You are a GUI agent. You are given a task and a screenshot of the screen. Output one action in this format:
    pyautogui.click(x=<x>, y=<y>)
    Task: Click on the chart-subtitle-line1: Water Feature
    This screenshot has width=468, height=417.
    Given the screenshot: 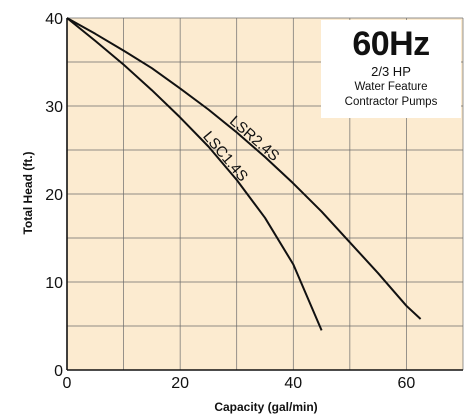 What is the action you would take?
    pyautogui.click(x=391, y=87)
    